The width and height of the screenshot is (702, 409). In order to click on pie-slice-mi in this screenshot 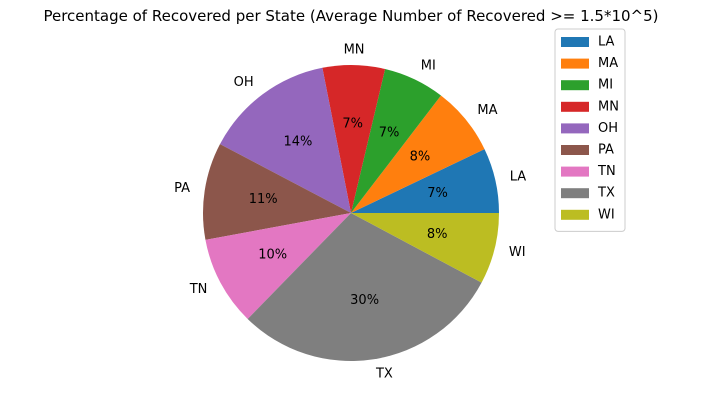, I will do `click(396, 141)`.